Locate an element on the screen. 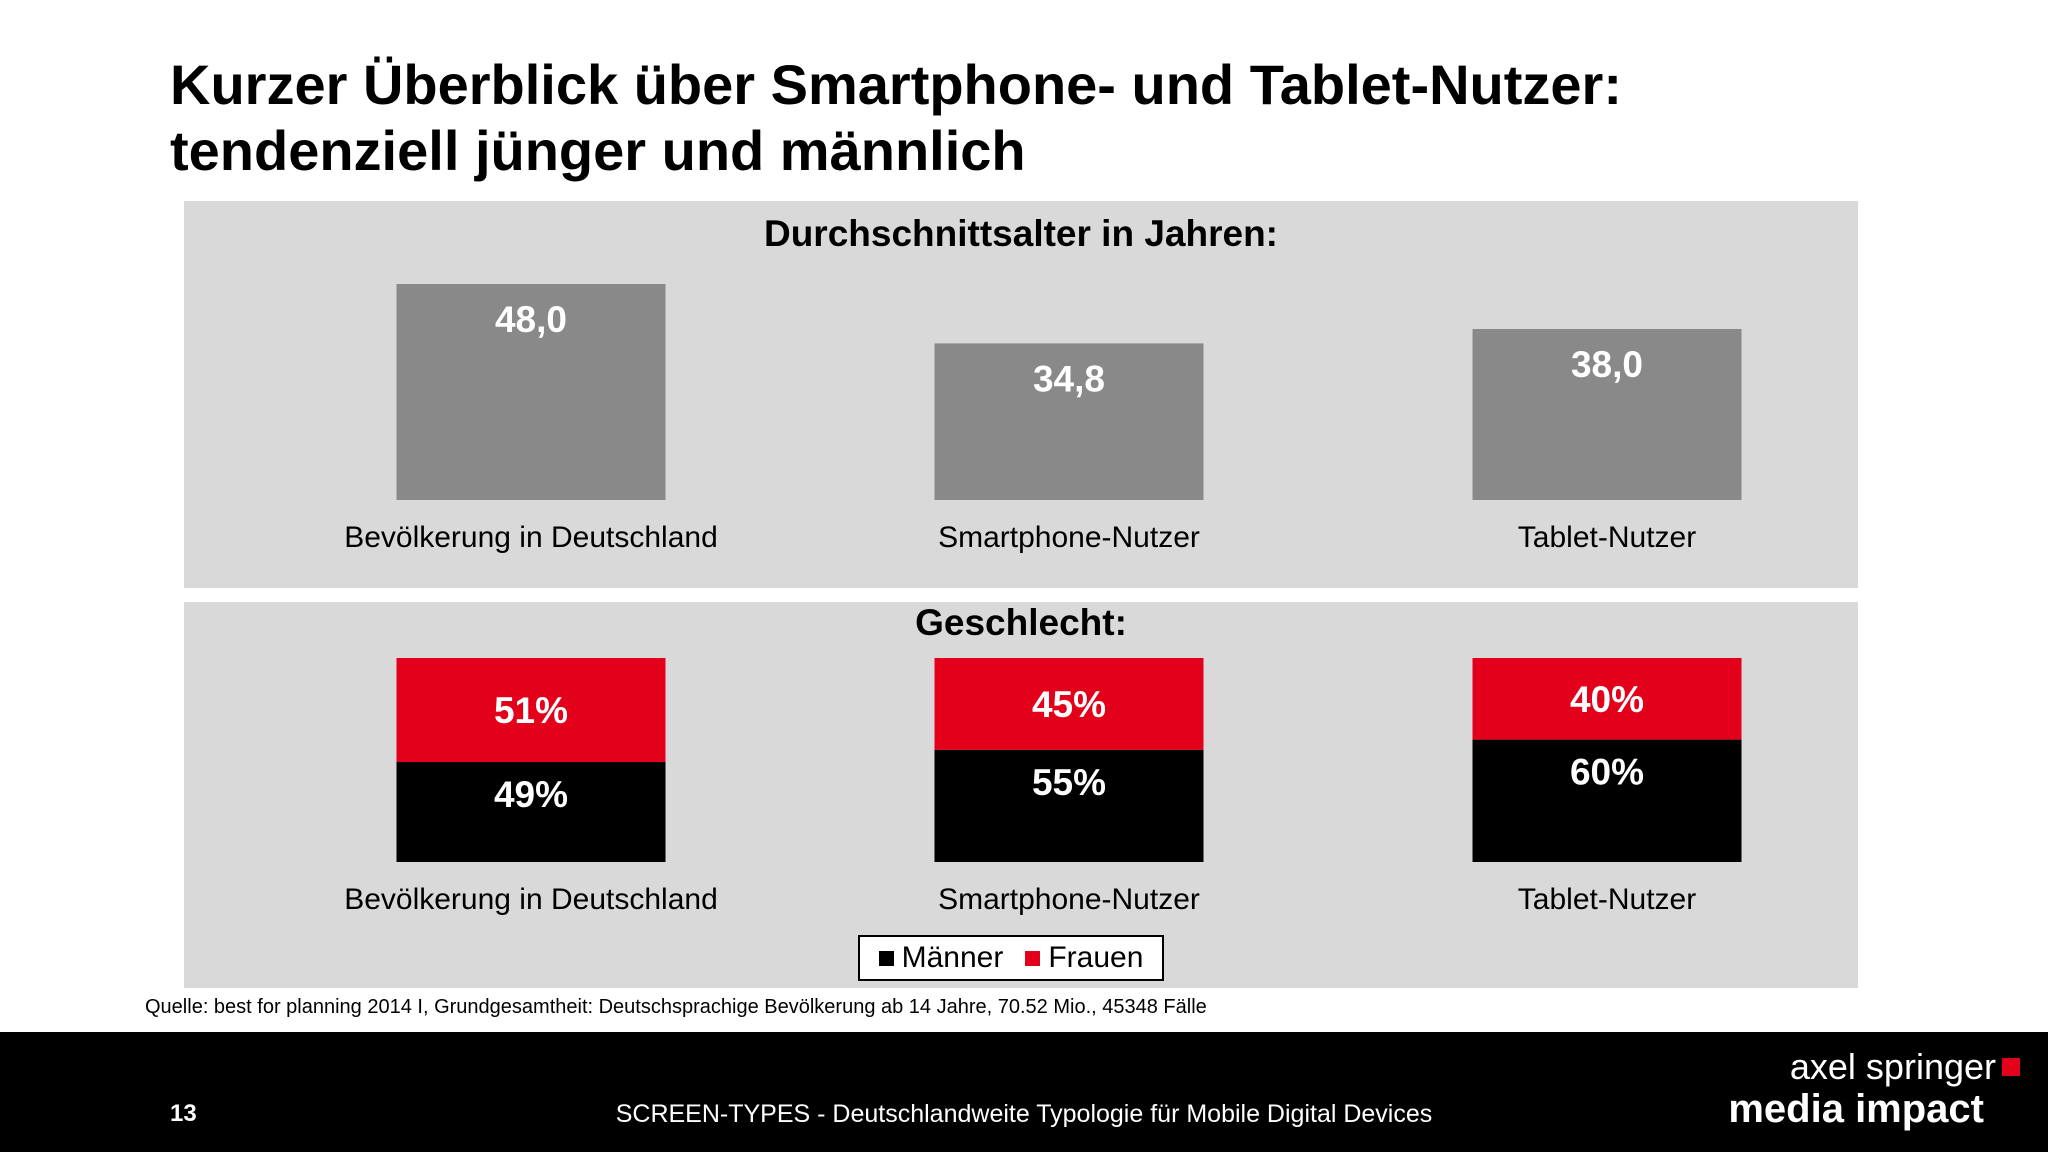 This screenshot has height=1152, width=2048. age-category-label-1: Bevölkerung in Deutschland is located at coordinates (531, 537).